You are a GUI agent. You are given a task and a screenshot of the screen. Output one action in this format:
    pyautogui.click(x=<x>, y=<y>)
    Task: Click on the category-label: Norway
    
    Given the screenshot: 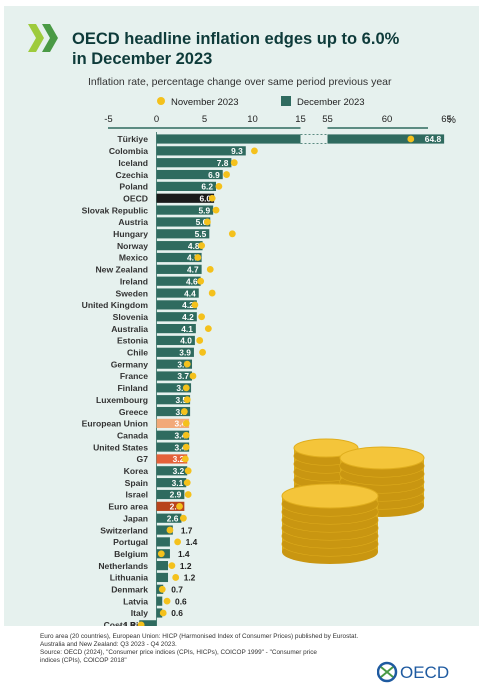 What is the action you would take?
    pyautogui.click(x=132, y=246)
    